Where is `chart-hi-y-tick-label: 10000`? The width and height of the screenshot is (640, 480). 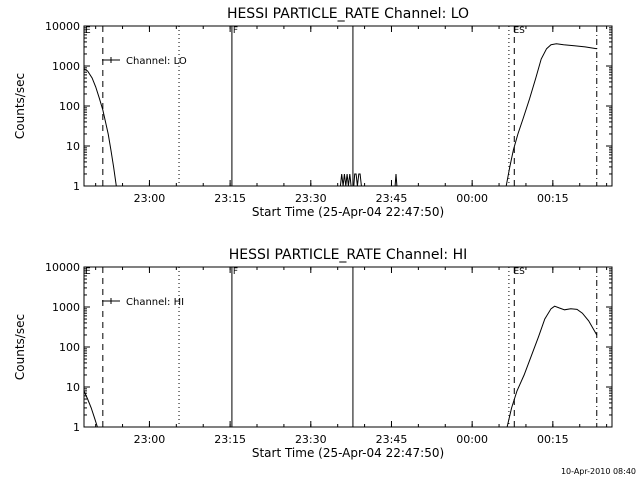
chart-hi-y-tick-label: 10000 is located at coordinates (62, 267).